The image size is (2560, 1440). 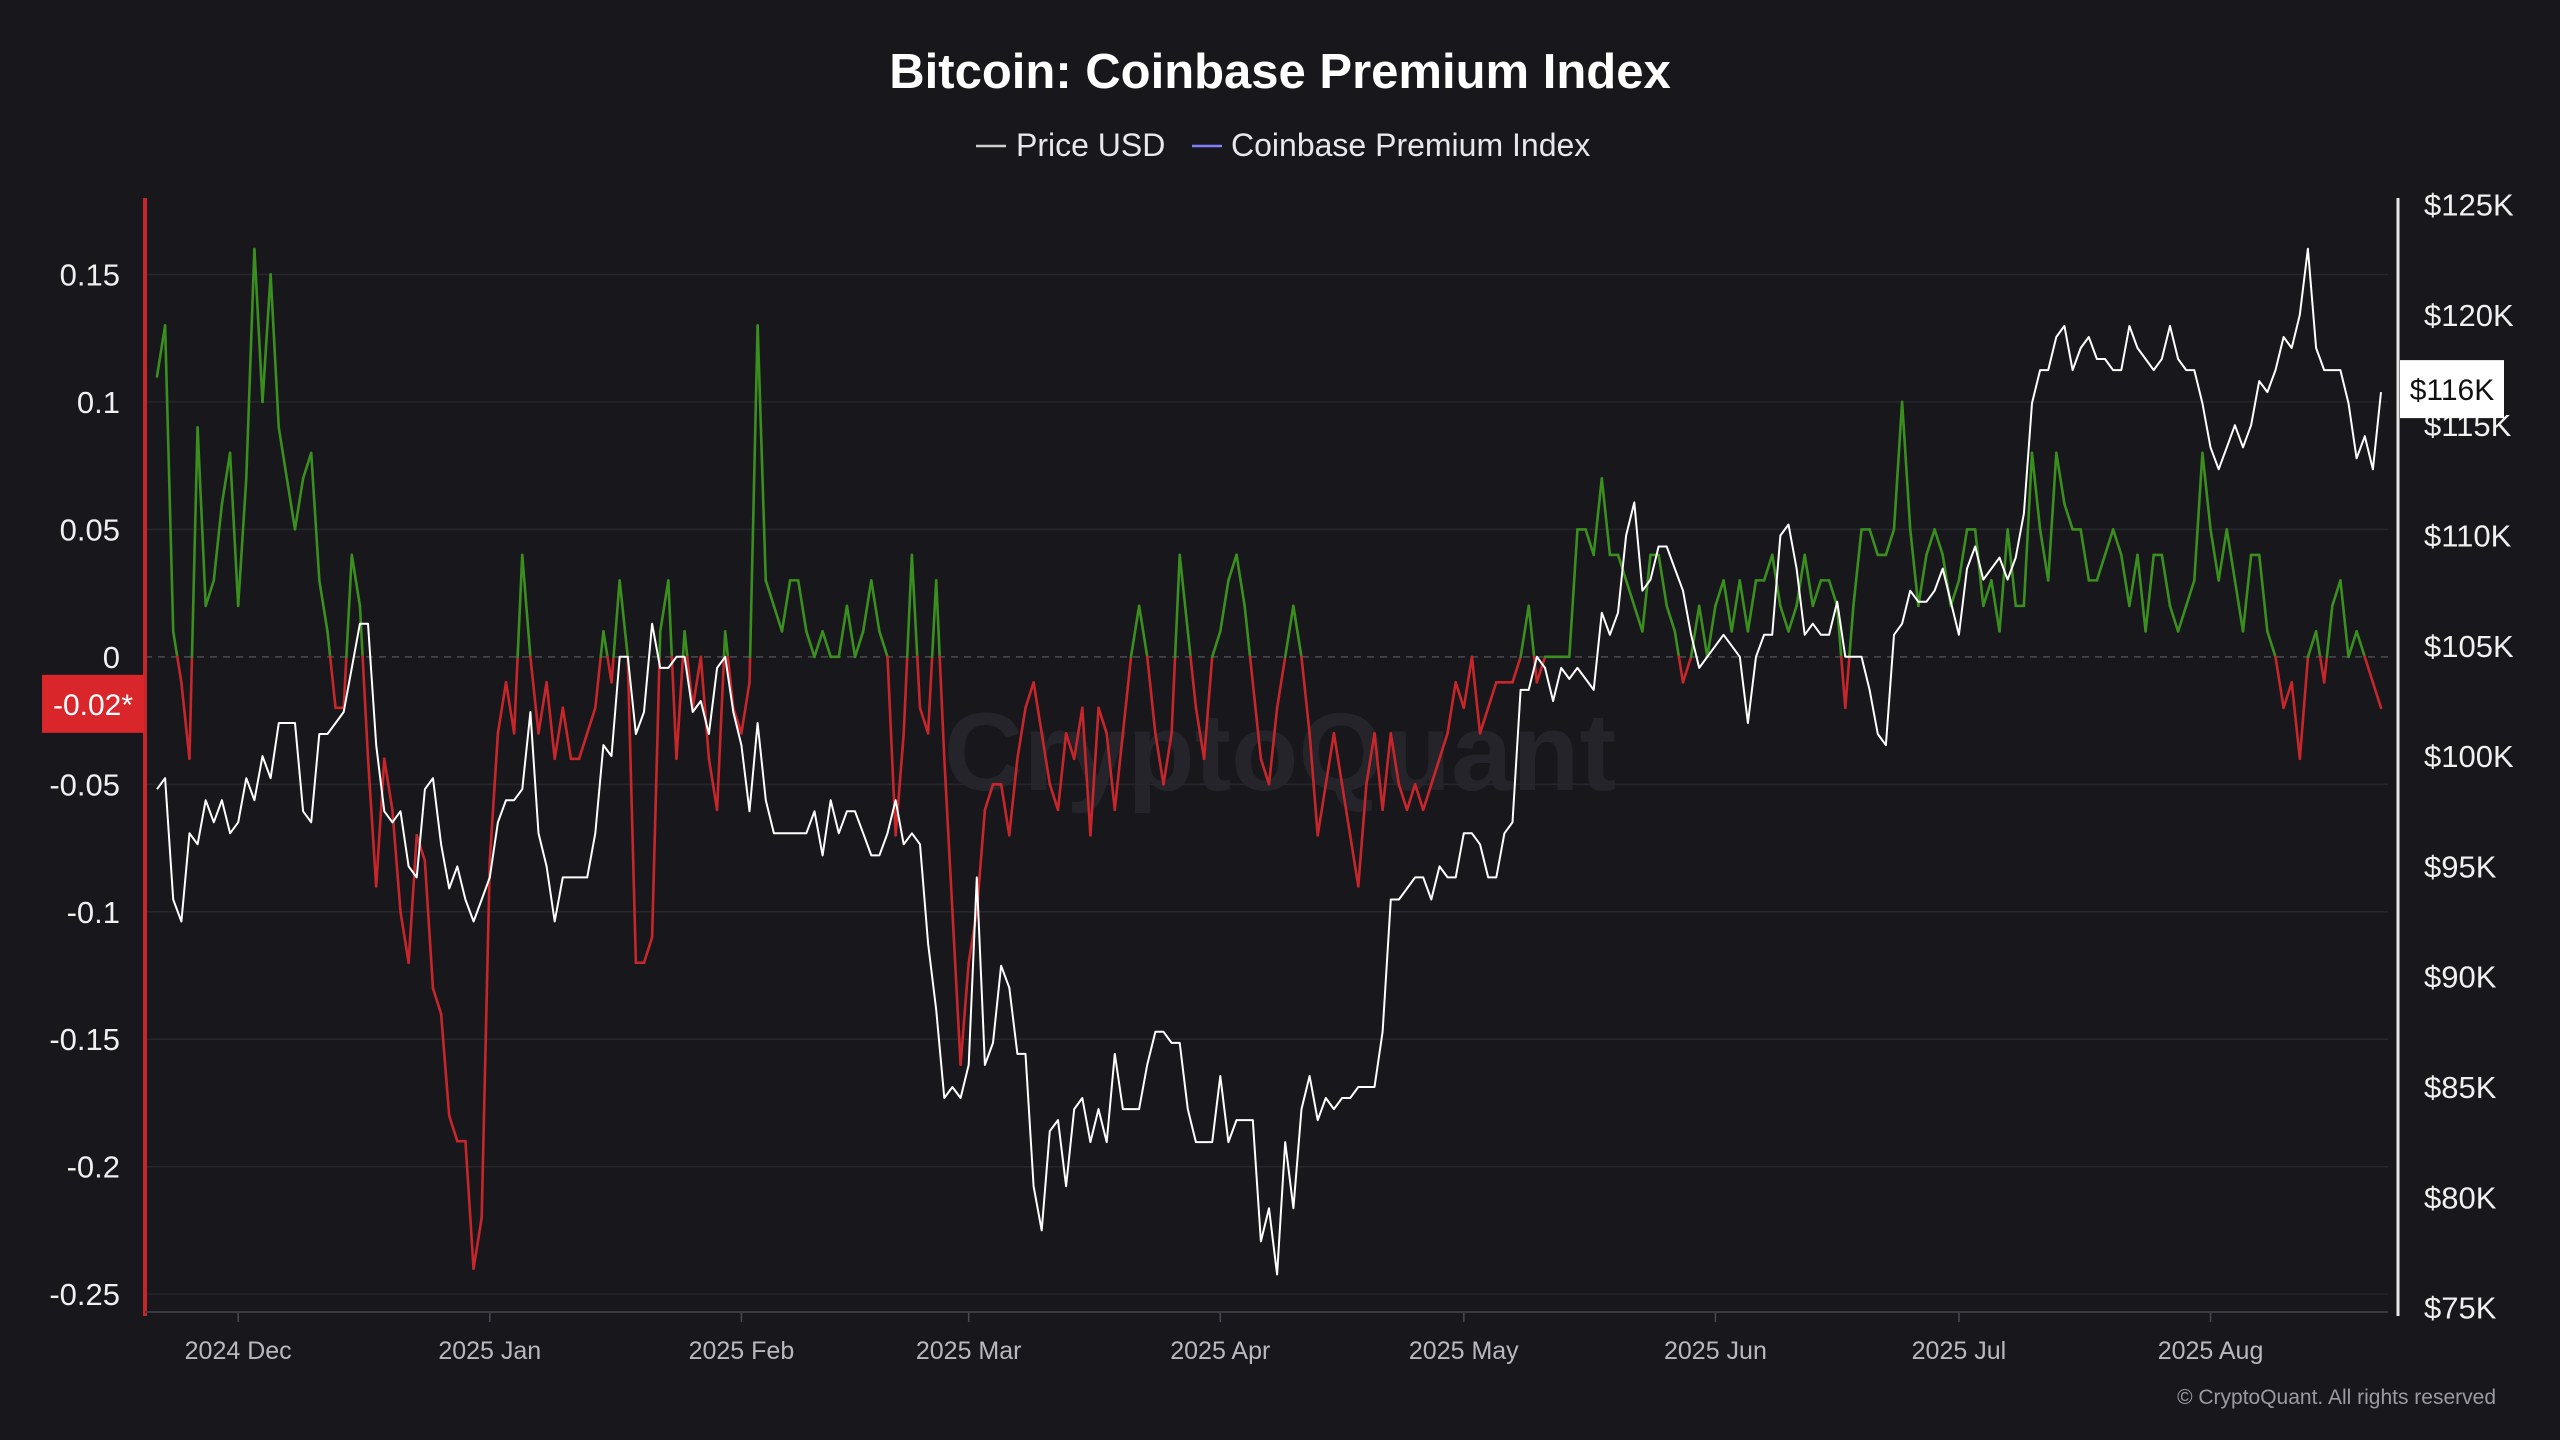 What do you see at coordinates (1070, 145) in the screenshot?
I see `legend-item-price: Price USD` at bounding box center [1070, 145].